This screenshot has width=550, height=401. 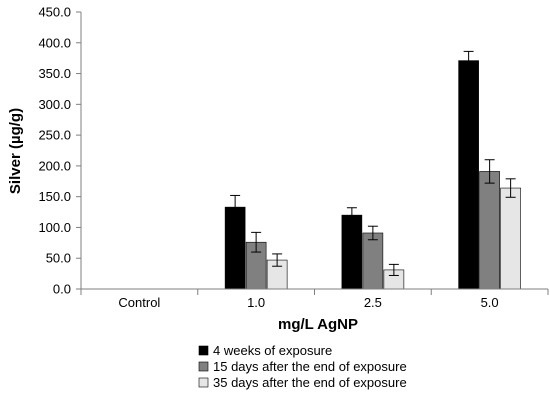 What do you see at coordinates (54, 73) in the screenshot?
I see `y-tick-label: 350.0` at bounding box center [54, 73].